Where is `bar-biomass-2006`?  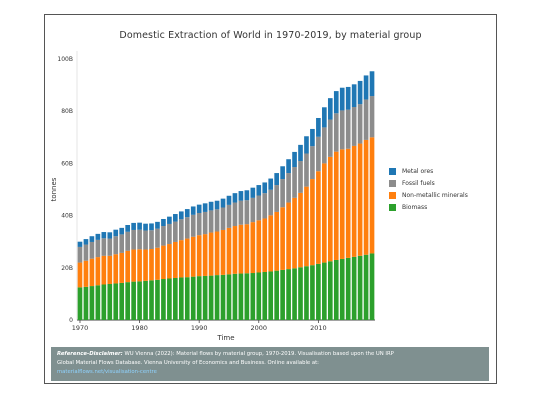 bar-biomass-2006 is located at coordinates (294, 294).